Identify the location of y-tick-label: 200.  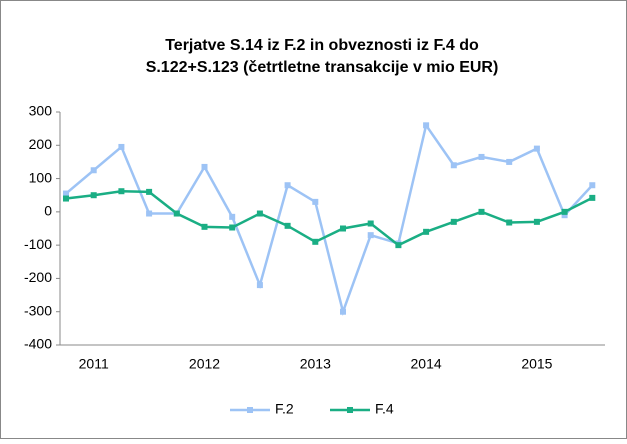
(41, 144).